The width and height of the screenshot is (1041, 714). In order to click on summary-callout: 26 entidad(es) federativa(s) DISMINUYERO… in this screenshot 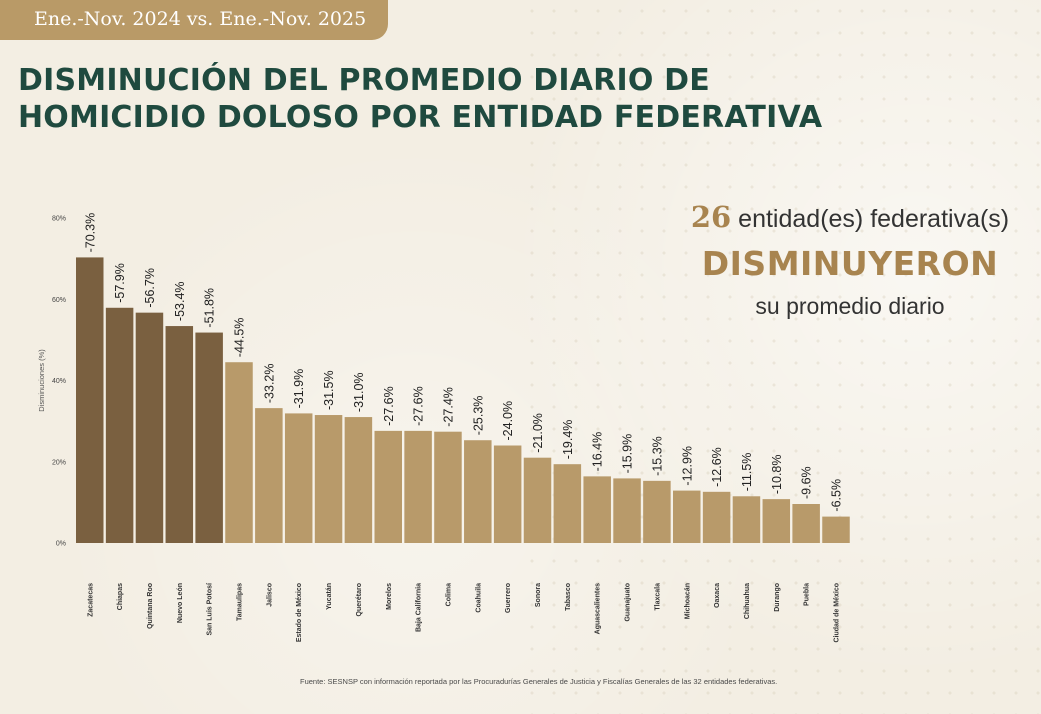, I will do `click(850, 260)`.